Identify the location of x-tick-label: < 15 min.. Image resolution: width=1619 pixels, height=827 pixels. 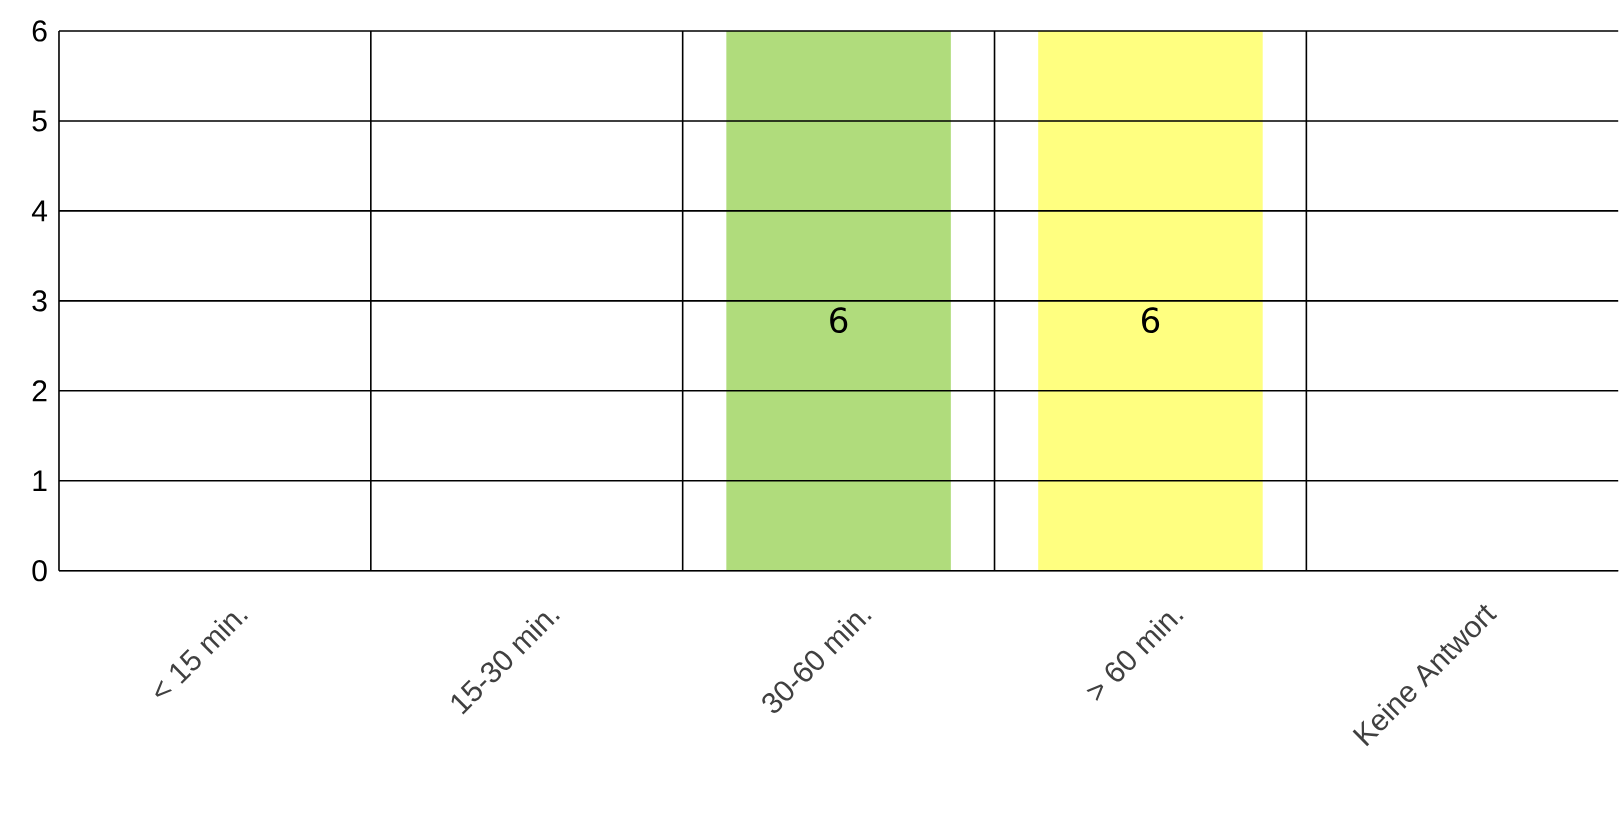
(202, 655).